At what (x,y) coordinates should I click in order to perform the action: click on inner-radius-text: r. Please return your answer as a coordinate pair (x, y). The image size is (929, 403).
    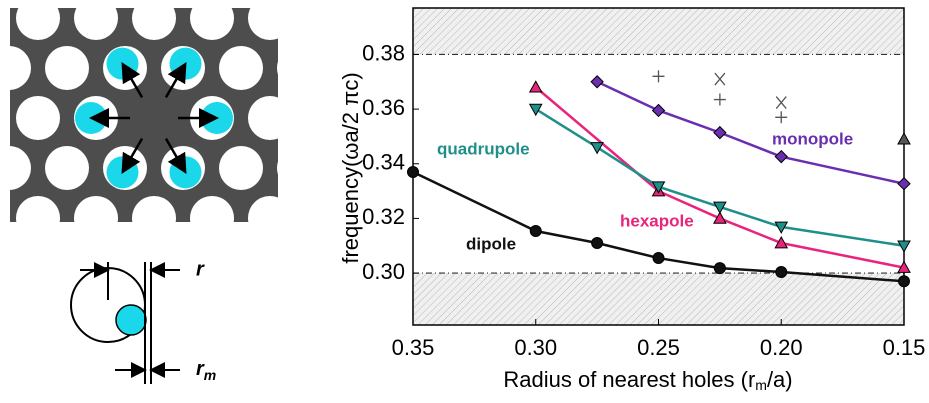
    Looking at the image, I should click on (200, 369).